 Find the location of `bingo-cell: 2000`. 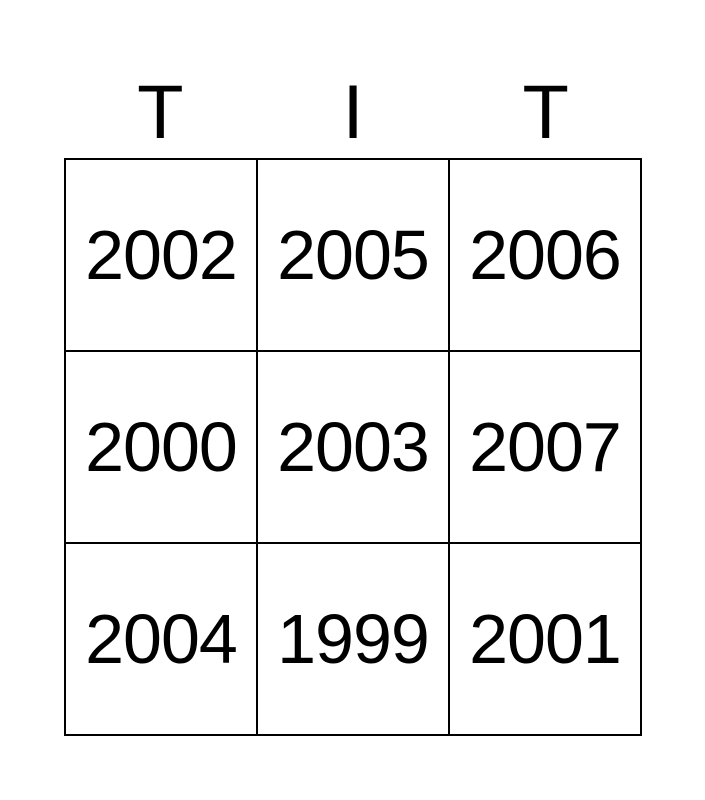

bingo-cell: 2000 is located at coordinates (161, 447).